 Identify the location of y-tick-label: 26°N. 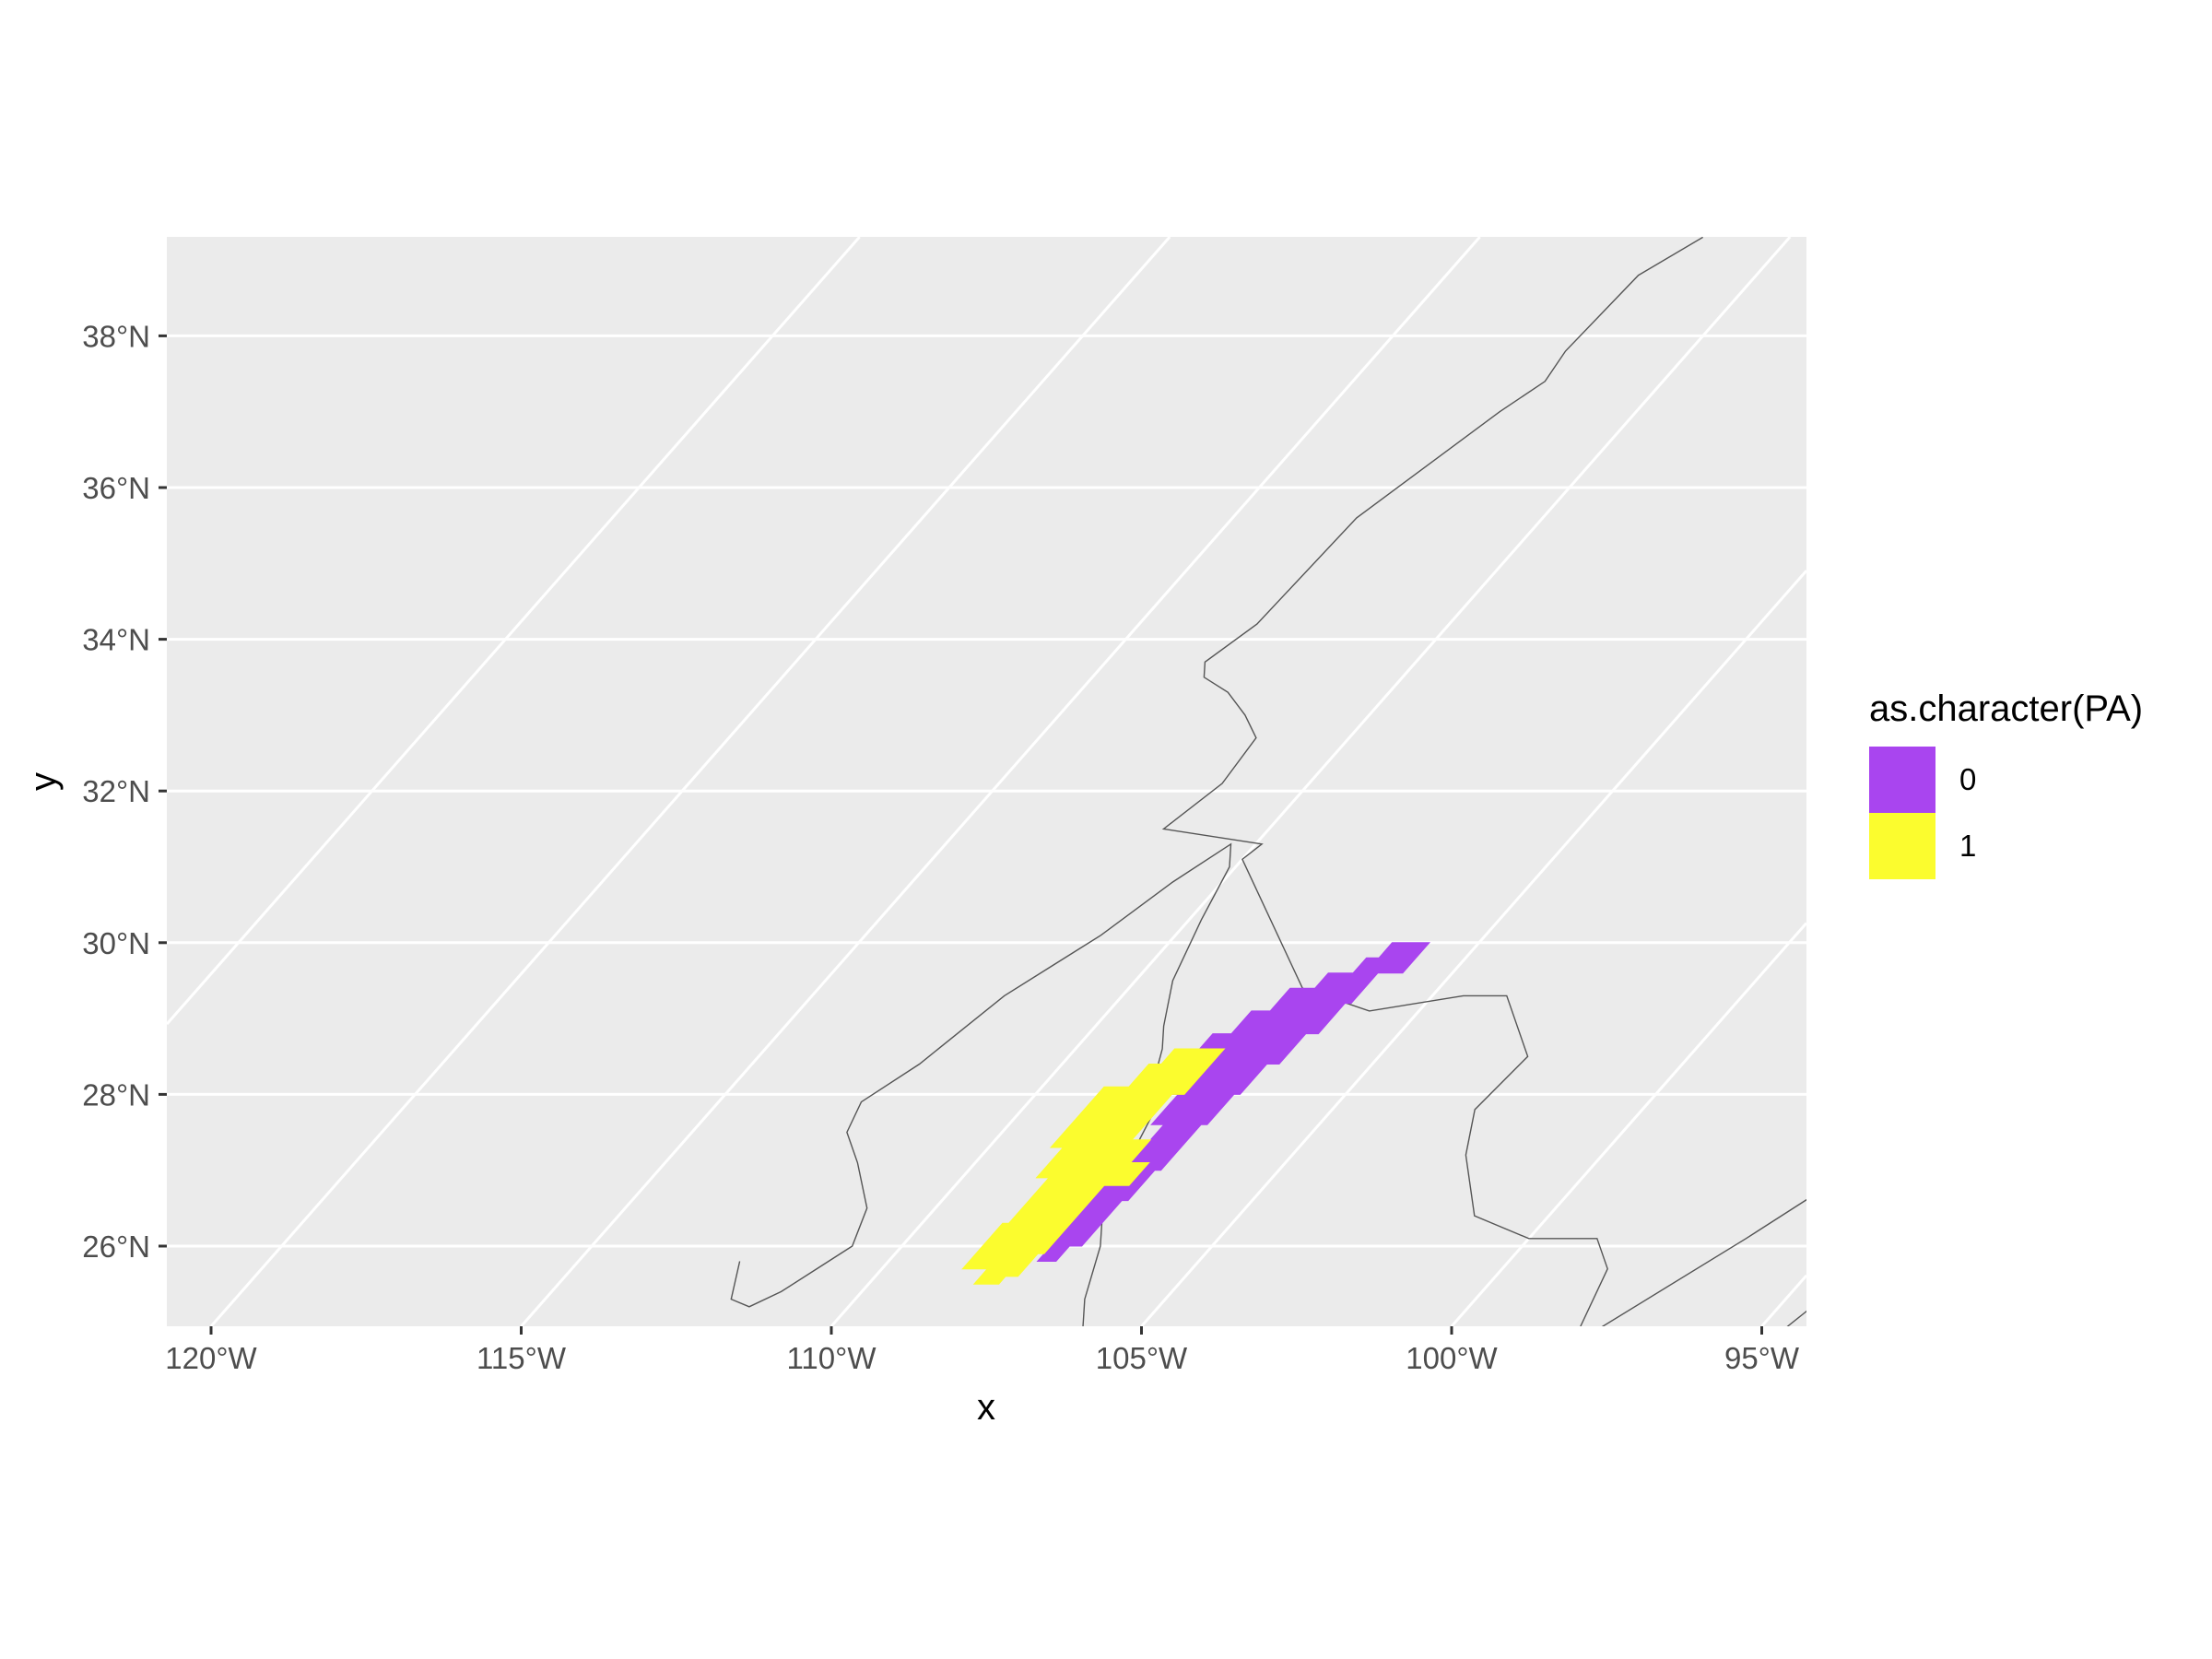
(116, 1247).